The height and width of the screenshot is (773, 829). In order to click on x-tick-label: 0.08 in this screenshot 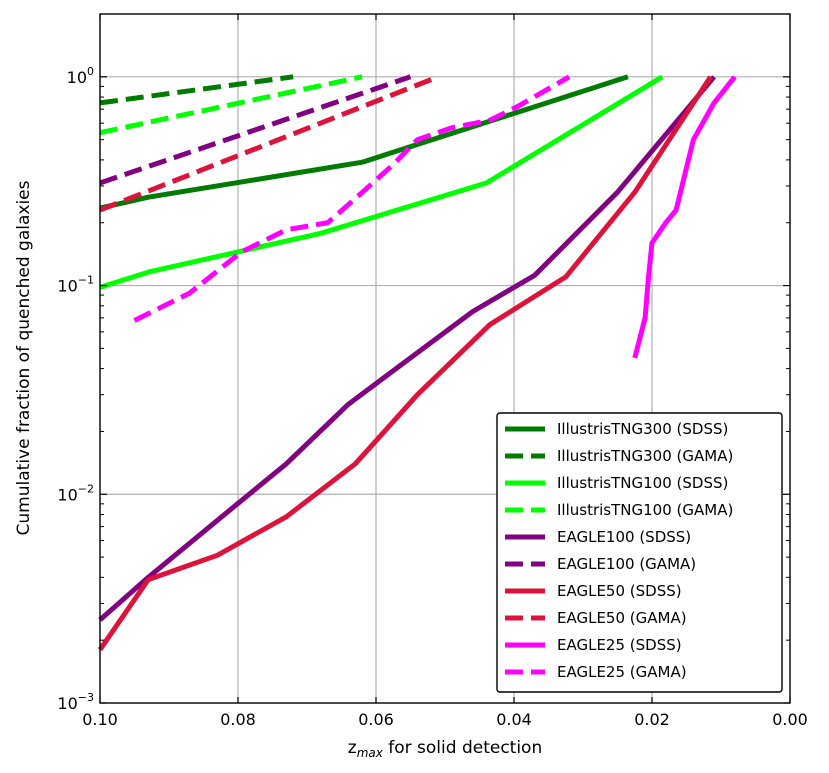, I will do `click(238, 719)`.